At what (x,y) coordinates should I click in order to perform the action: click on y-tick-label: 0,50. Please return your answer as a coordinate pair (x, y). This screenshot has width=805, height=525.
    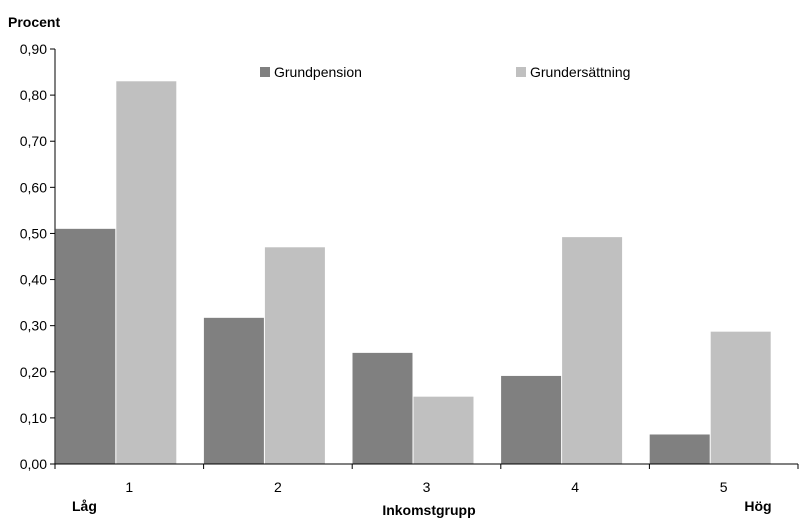
    Looking at the image, I should click on (33, 233).